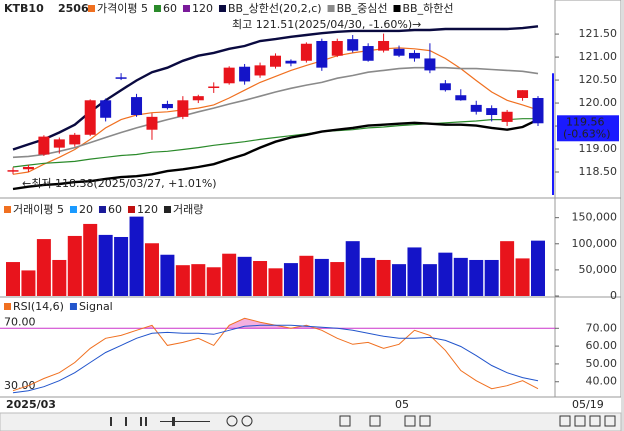 Image resolution: width=624 pixels, height=431 pixels. What do you see at coordinates (38, 209) in the screenshot?
I see `legend-label: 거래이평 5` at bounding box center [38, 209].